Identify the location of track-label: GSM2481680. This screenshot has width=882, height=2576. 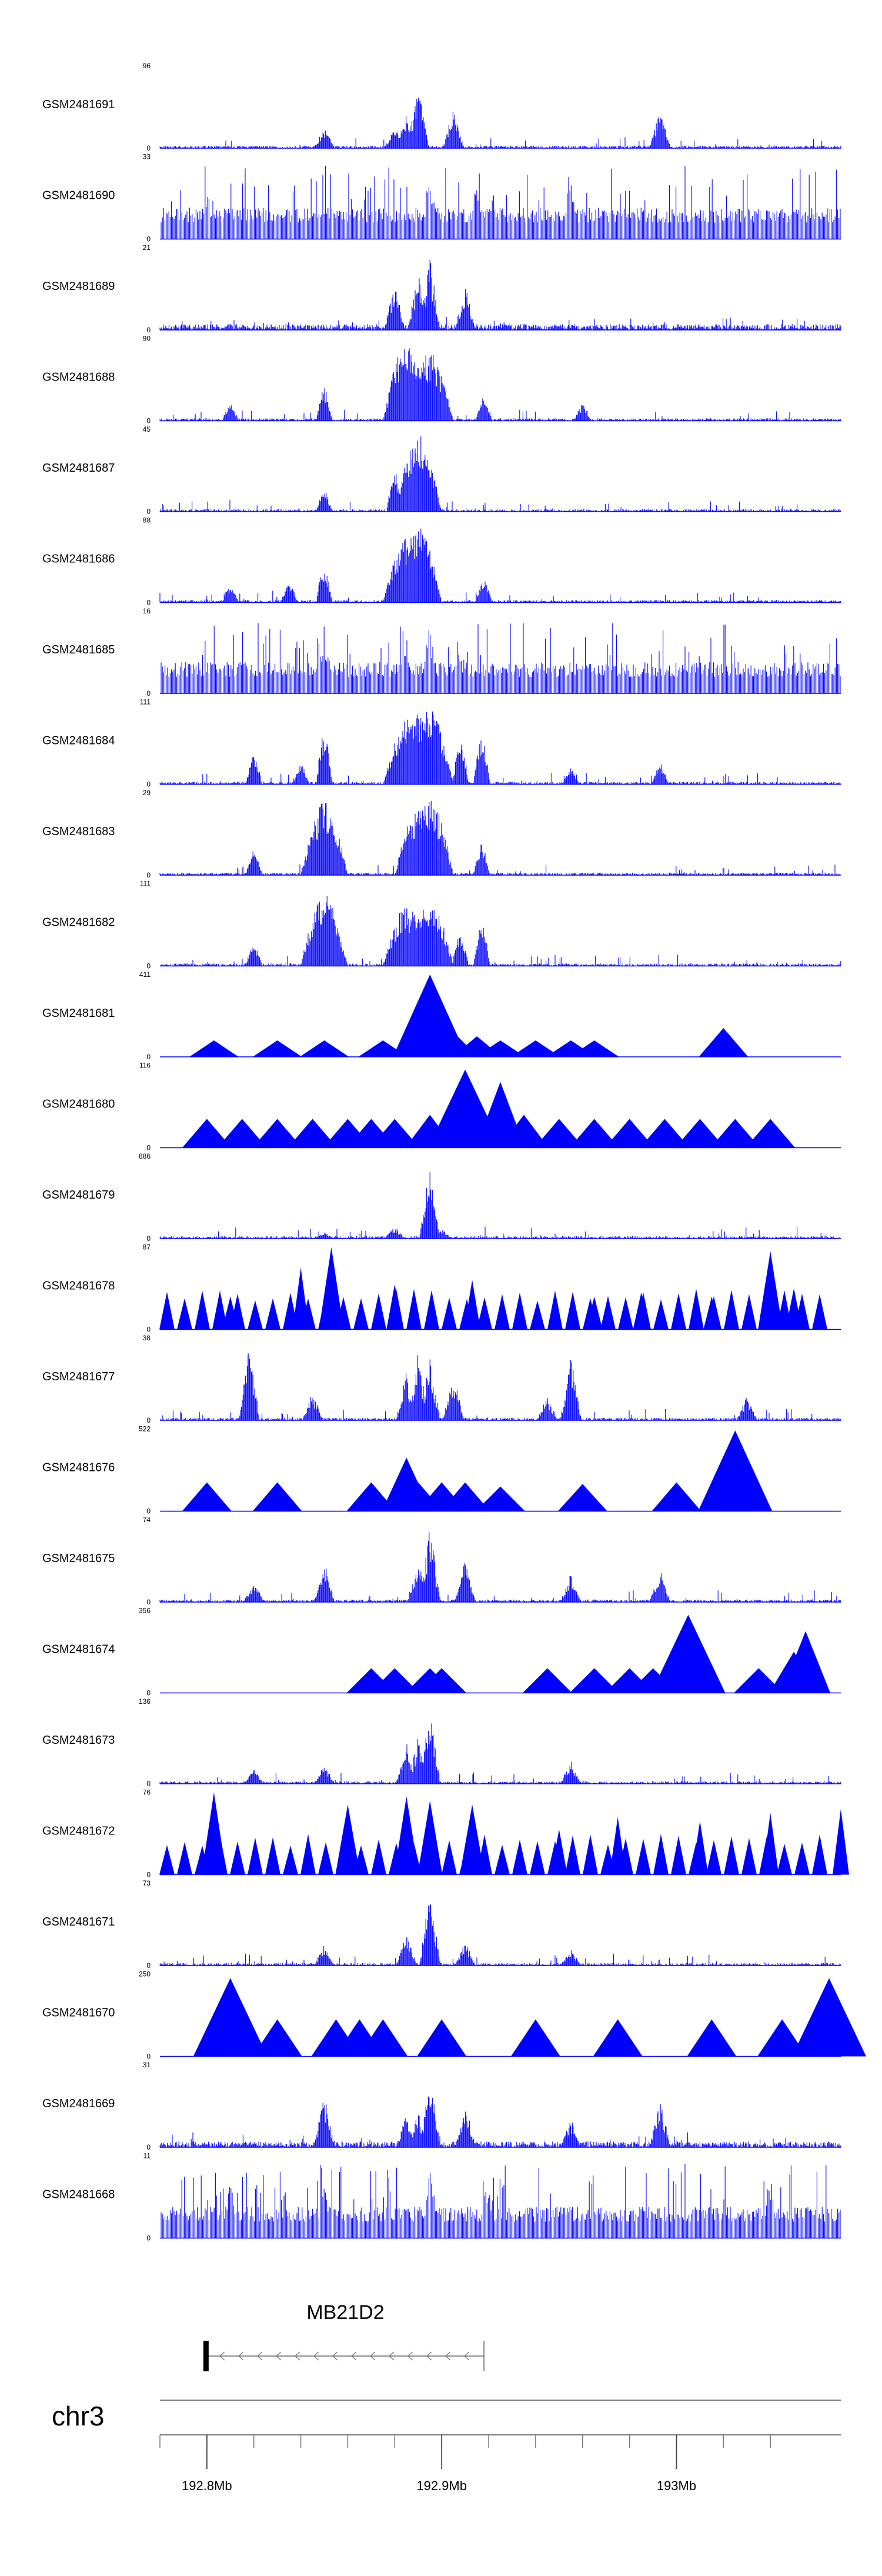
(78, 1104).